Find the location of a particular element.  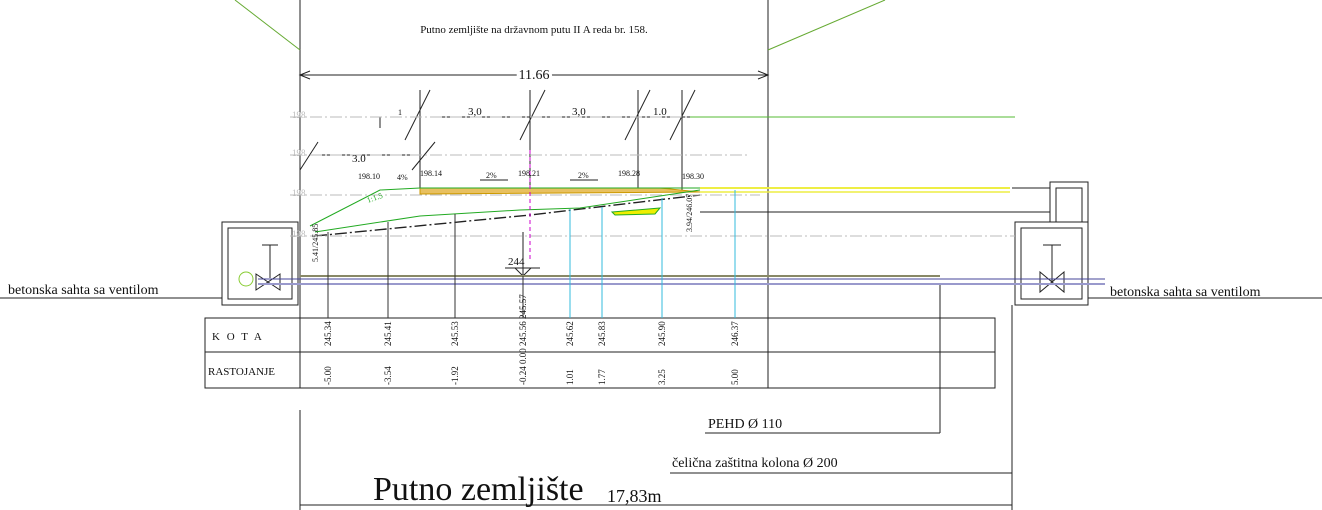

table-cell: 1.77 is located at coordinates (602, 377).